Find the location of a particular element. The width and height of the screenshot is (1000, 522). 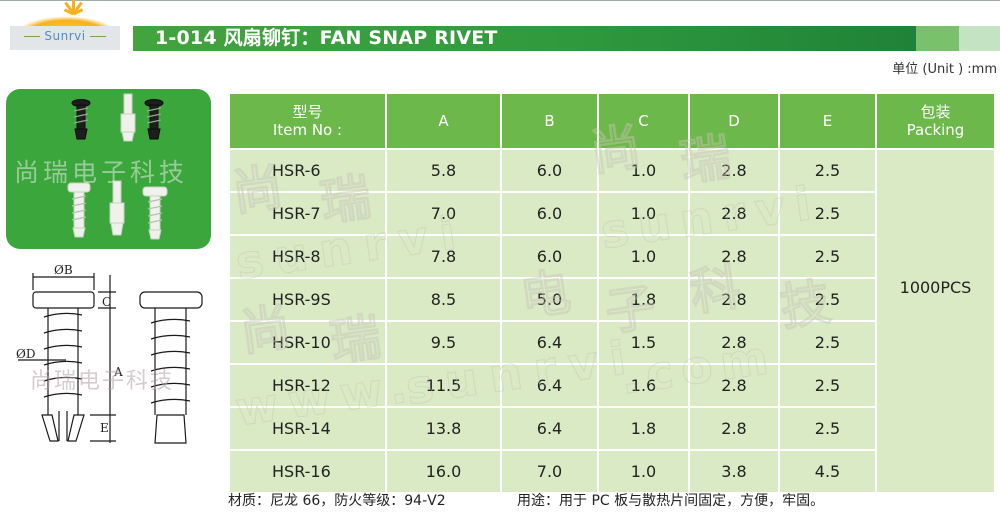

cell-item: HSR-14 is located at coordinates (307, 428).